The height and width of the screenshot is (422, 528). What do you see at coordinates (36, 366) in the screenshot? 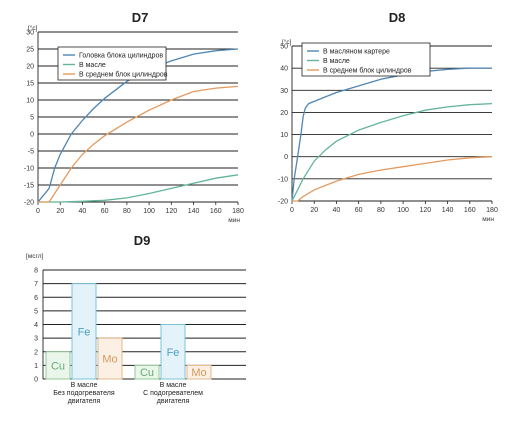
I see `y-tick-label: 1` at bounding box center [36, 366].